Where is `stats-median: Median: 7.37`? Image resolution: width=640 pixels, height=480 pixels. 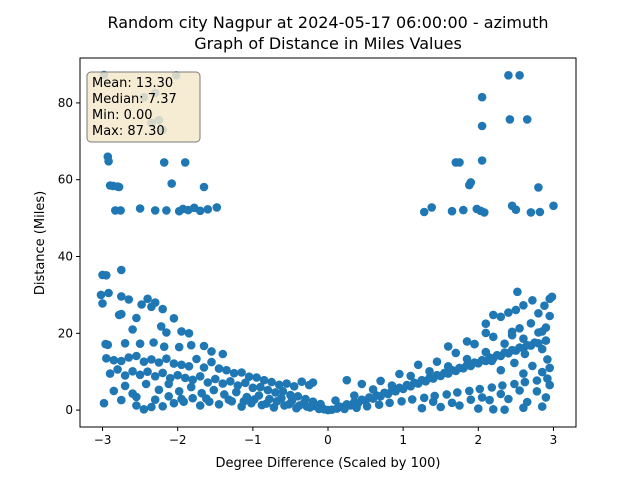 stats-median: Median: 7.37 is located at coordinates (134, 99).